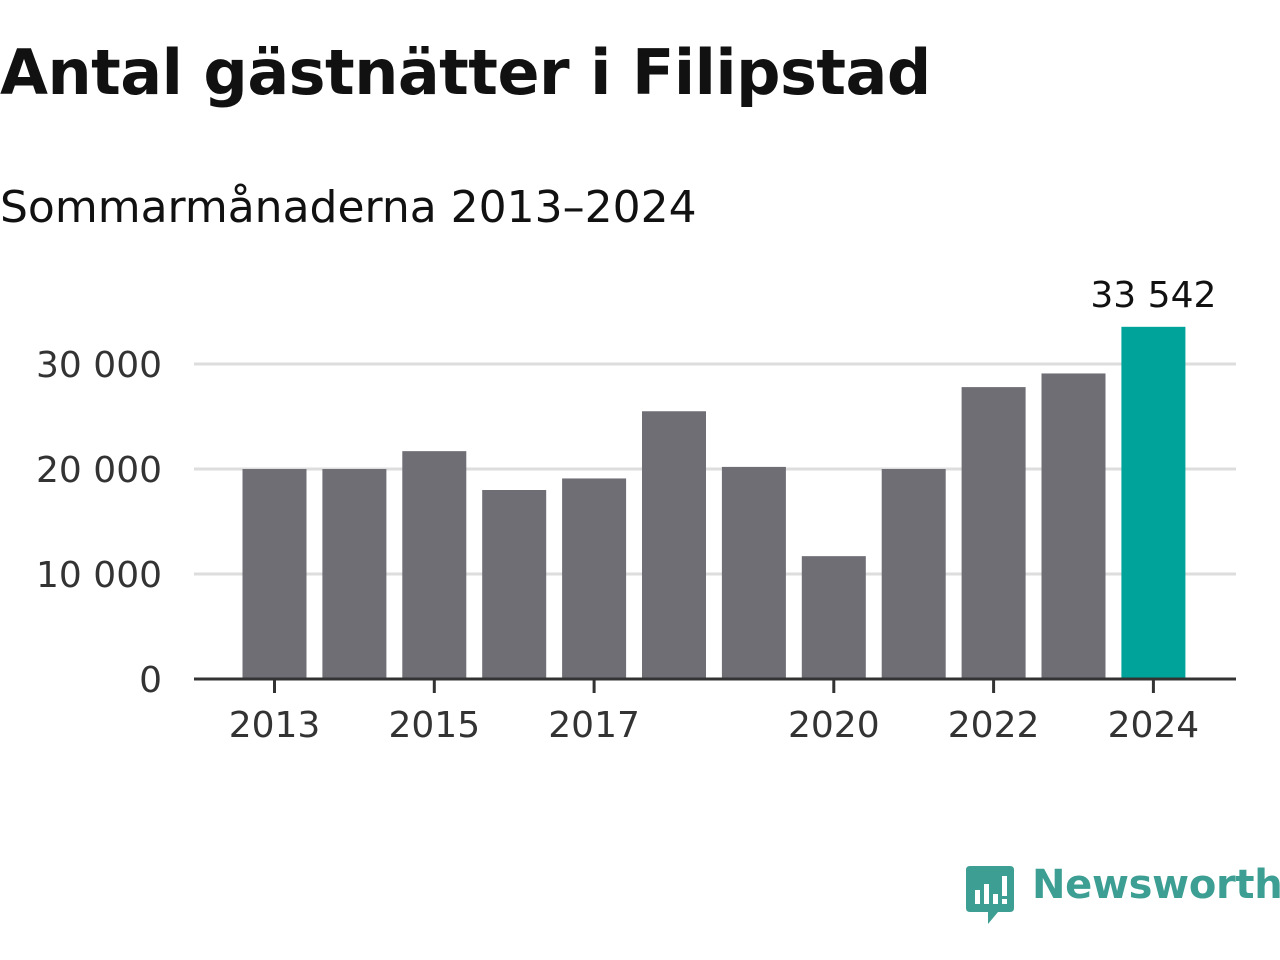 Image resolution: width=1280 pixels, height=960 pixels. Describe the element at coordinates (834, 725) in the screenshot. I see `x-tick-label: 2020` at that location.